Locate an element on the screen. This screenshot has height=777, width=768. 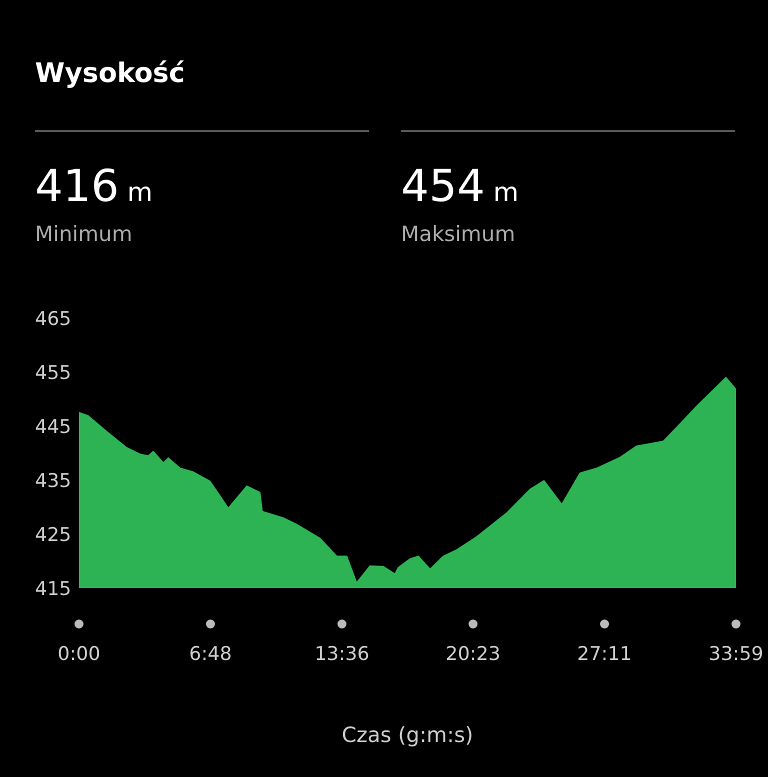
x-tick-label: 13:36 is located at coordinates (342, 654).